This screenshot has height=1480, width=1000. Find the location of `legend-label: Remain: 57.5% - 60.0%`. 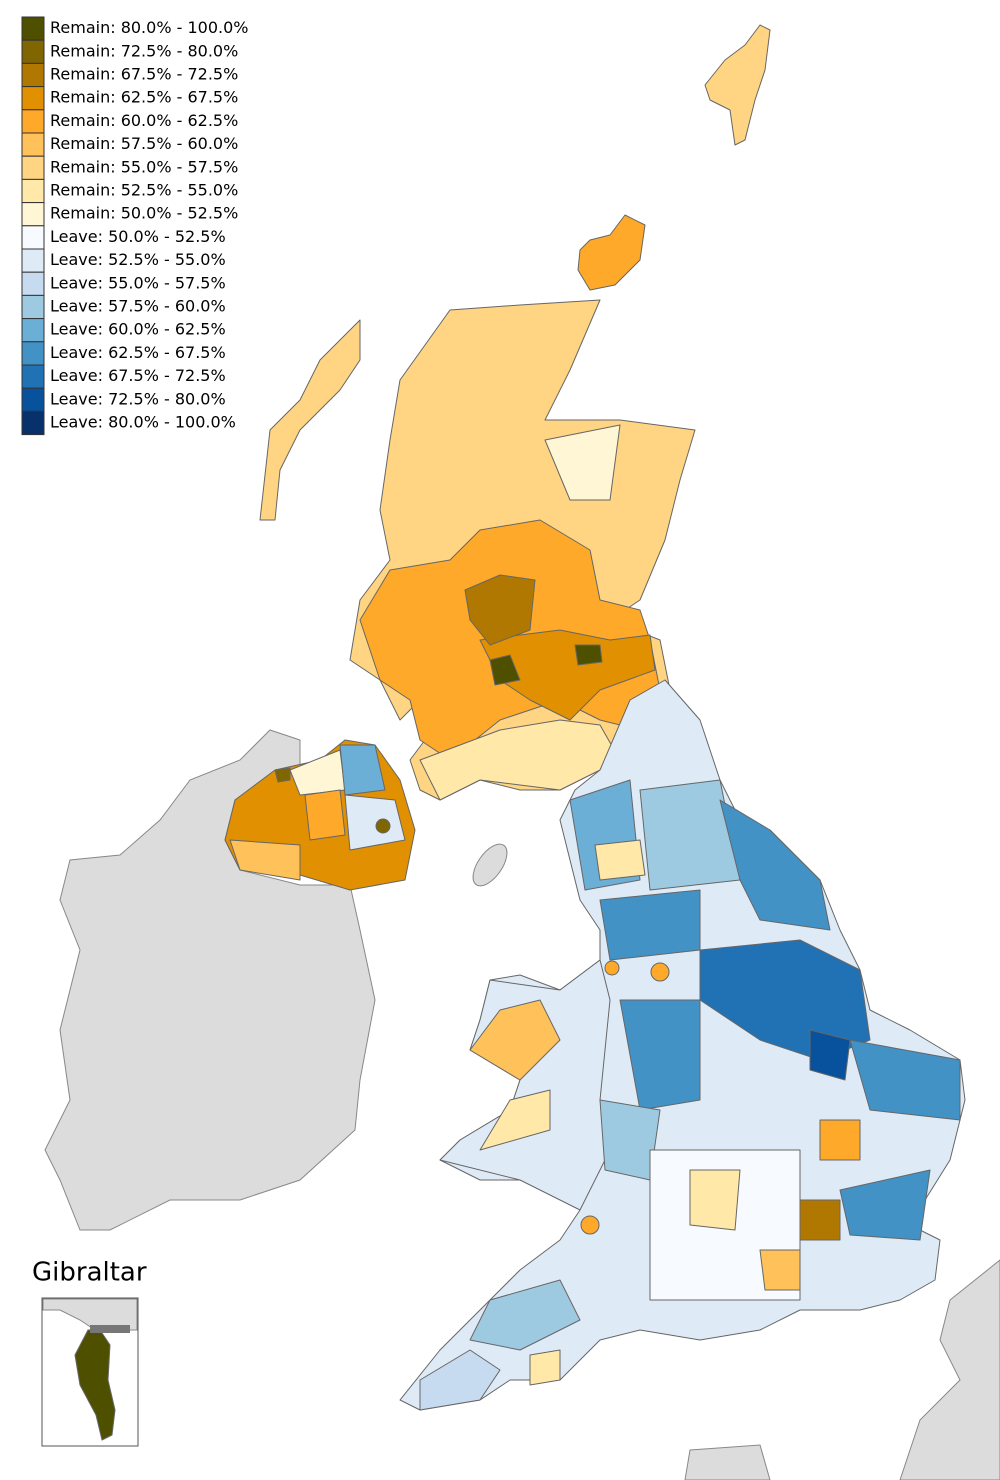

legend-label: Remain: 57.5% - 60.0% is located at coordinates (144, 143).